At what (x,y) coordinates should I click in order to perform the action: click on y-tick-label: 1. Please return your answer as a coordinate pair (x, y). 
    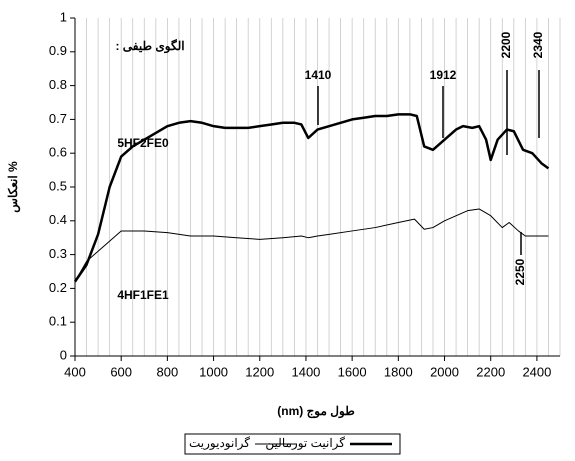
    Looking at the image, I should click on (63, 16).